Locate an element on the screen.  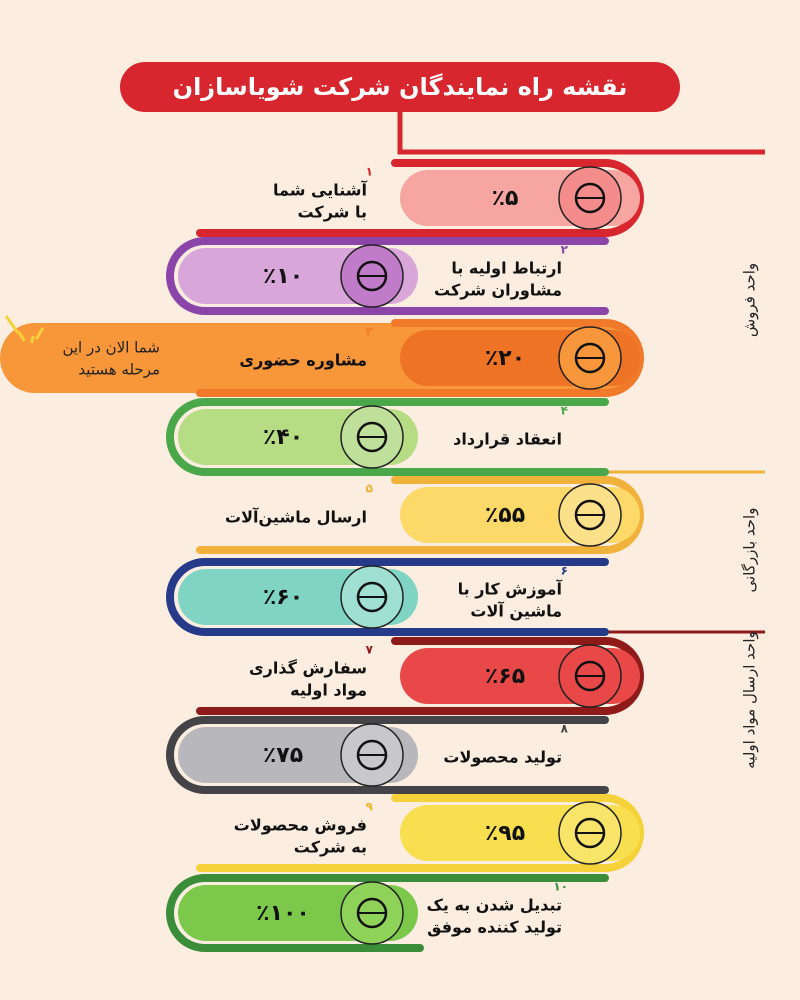
unit-label: واحد ارسال مواد اولیه is located at coordinates (750, 700).